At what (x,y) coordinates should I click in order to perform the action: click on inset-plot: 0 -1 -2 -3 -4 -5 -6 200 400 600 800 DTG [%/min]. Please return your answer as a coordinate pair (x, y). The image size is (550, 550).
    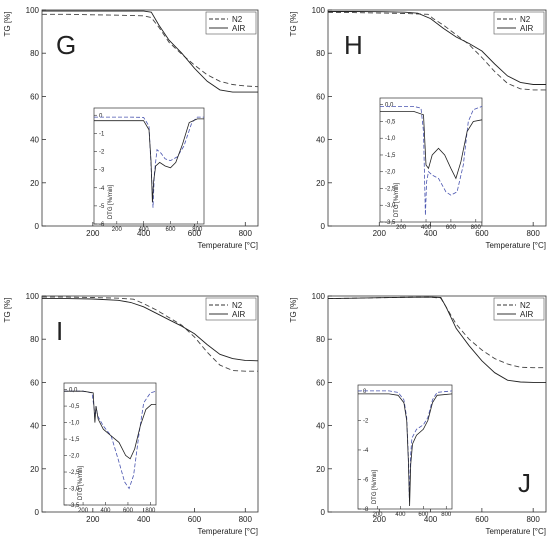
    Looking at the image, I should click on (149, 170).